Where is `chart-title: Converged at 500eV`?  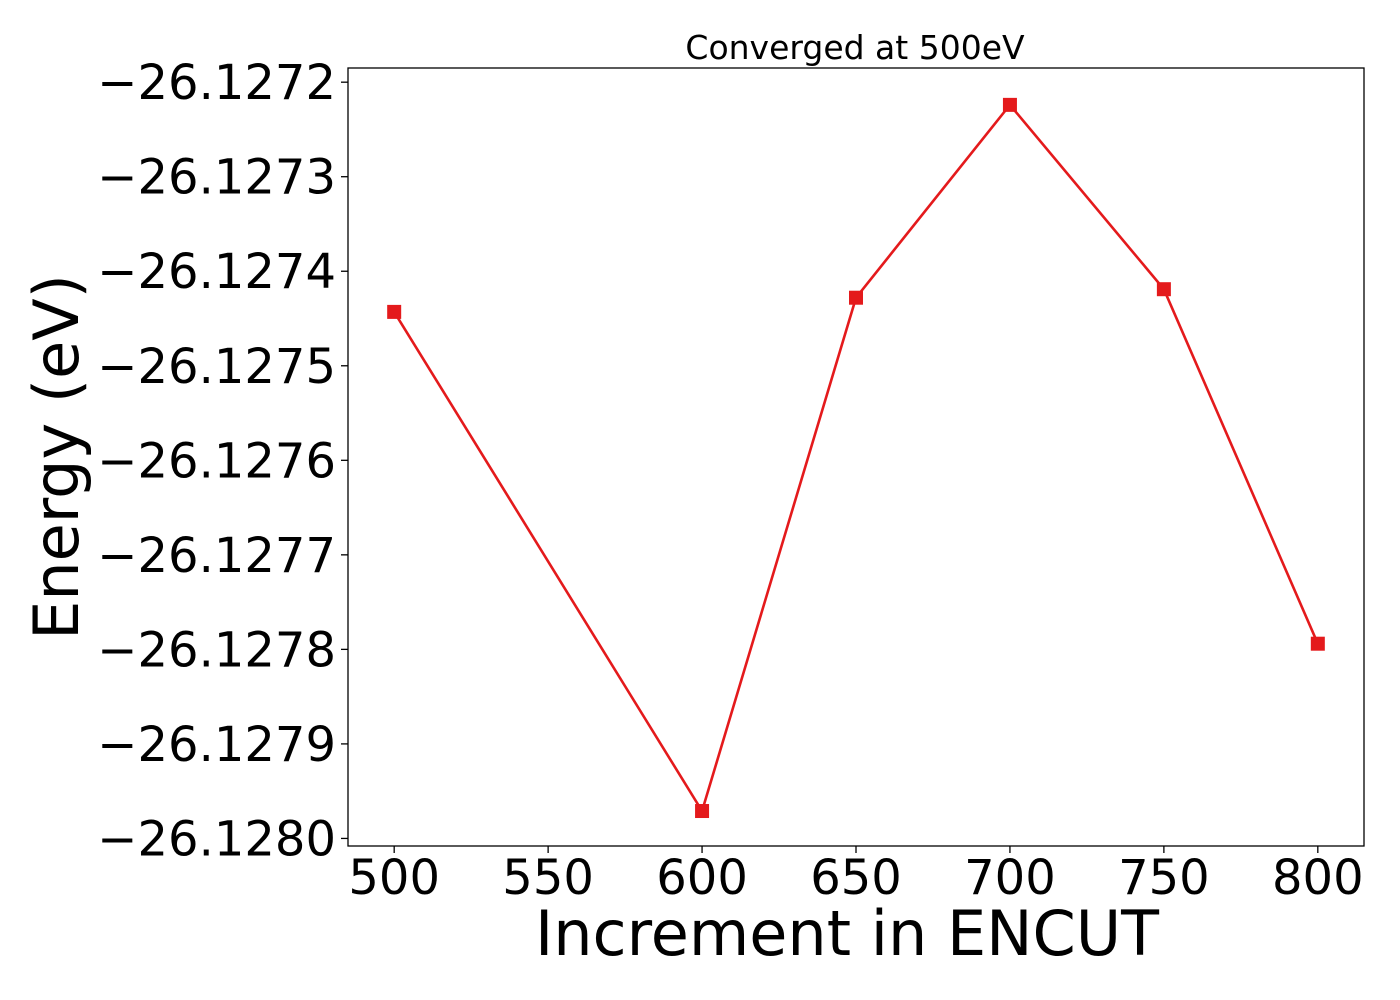 chart-title: Converged at 500eV is located at coordinates (855, 47).